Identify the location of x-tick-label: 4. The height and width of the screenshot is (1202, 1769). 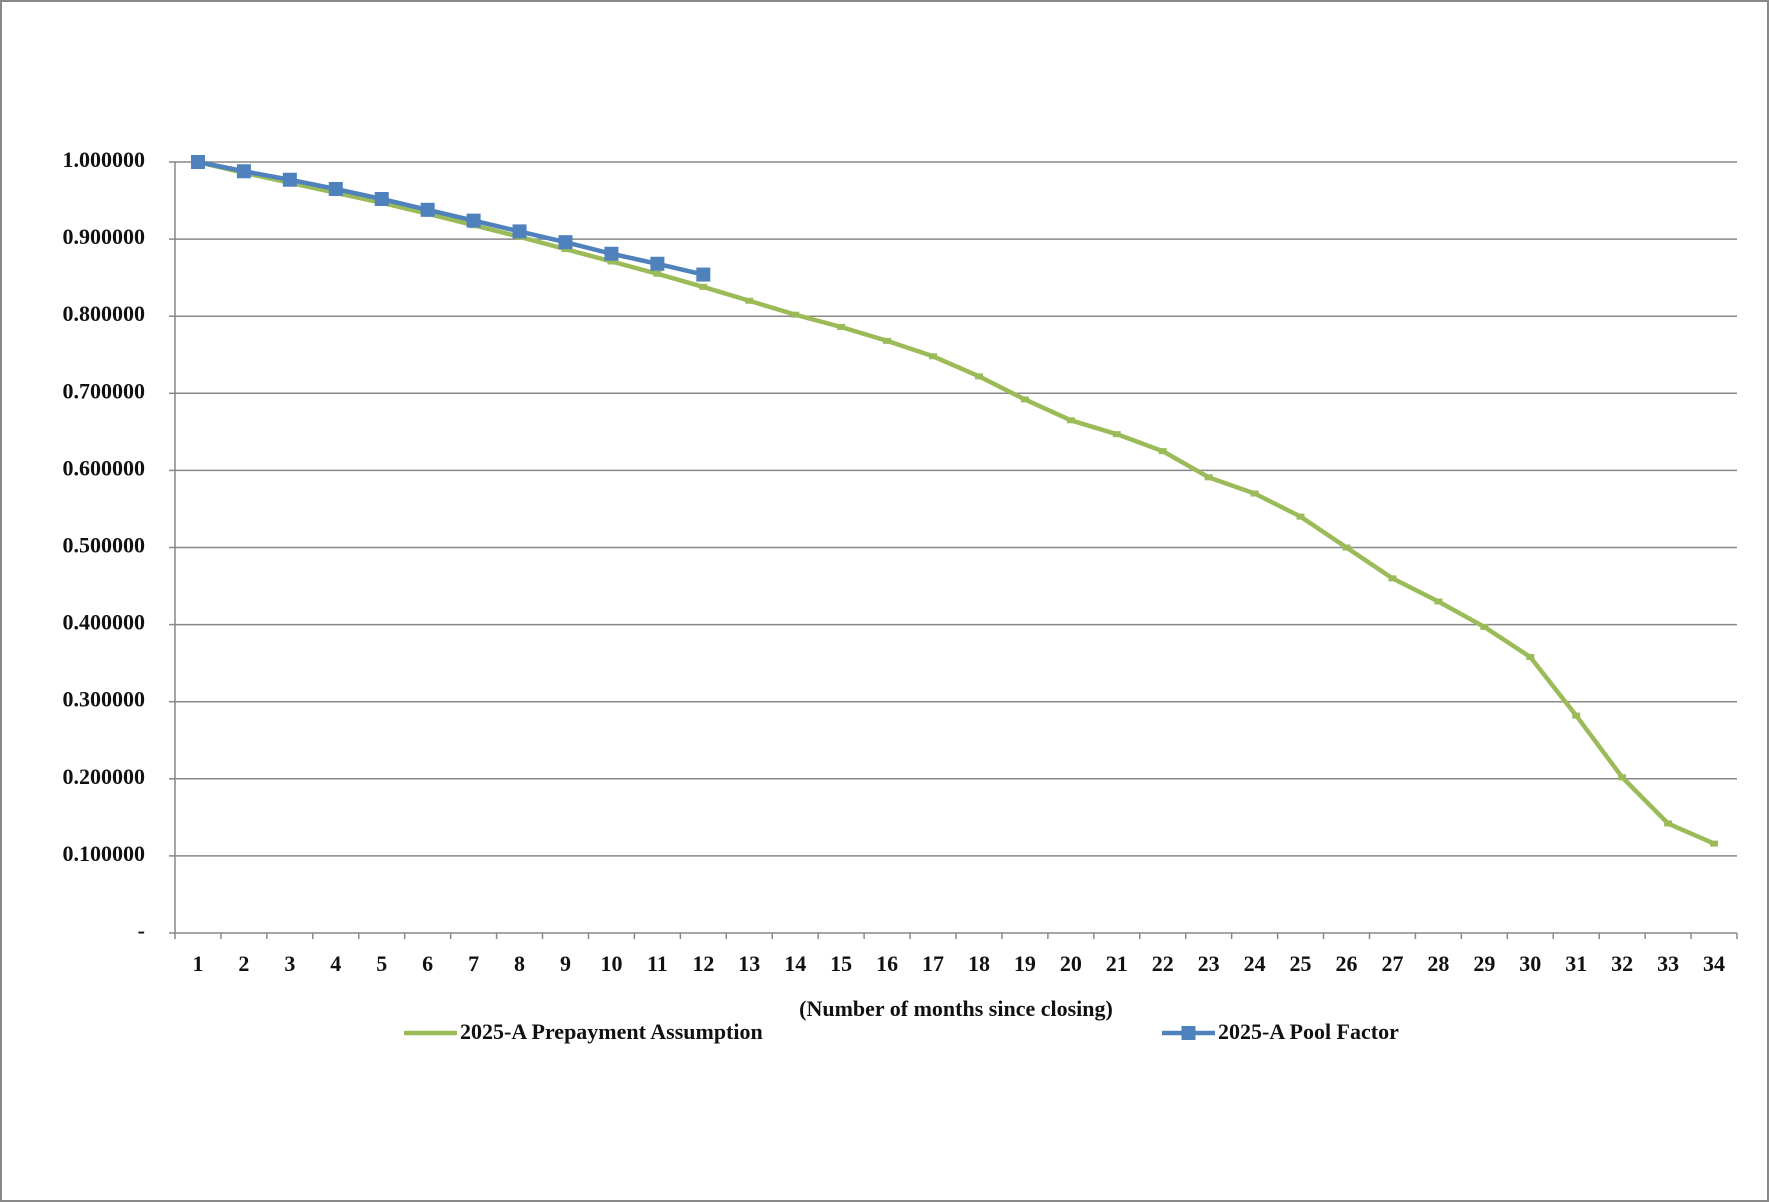
(335, 963).